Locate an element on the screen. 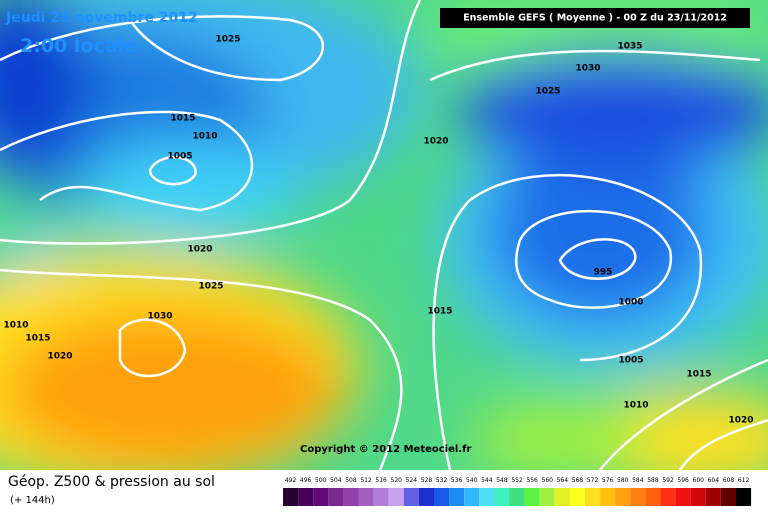 This screenshot has height=512, width=768. isobar-label: 995 is located at coordinates (603, 273).